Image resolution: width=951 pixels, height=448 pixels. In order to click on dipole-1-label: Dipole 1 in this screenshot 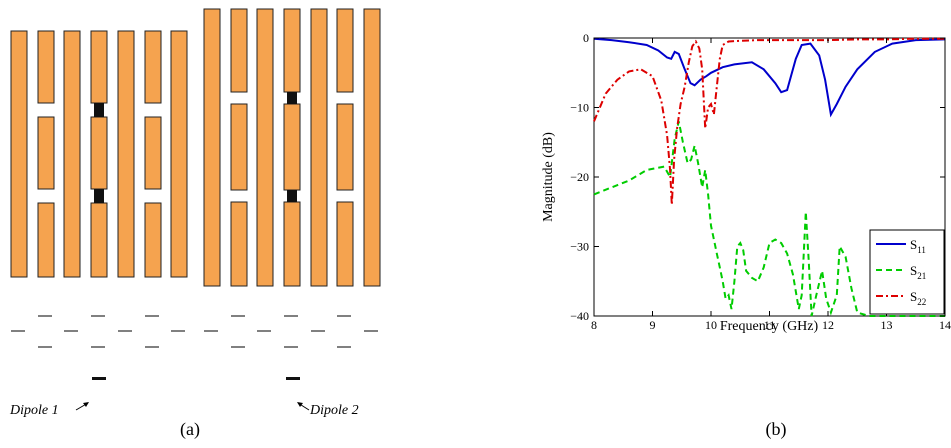, I will do `click(34, 410)`.